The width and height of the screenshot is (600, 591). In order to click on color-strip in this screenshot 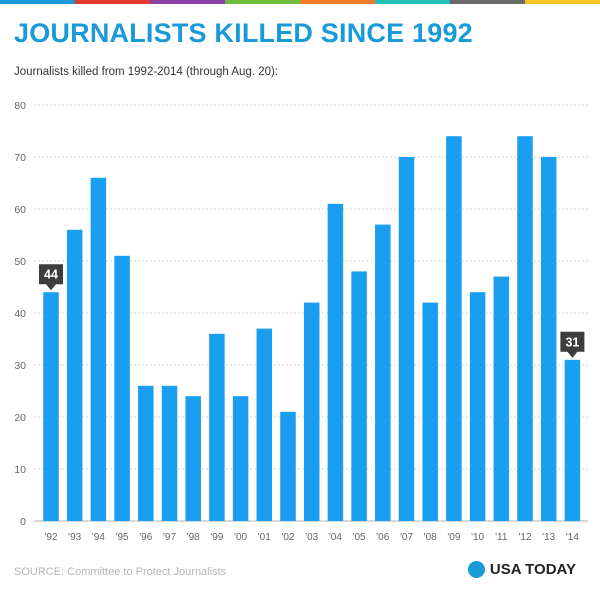, I will do `click(300, 2)`.